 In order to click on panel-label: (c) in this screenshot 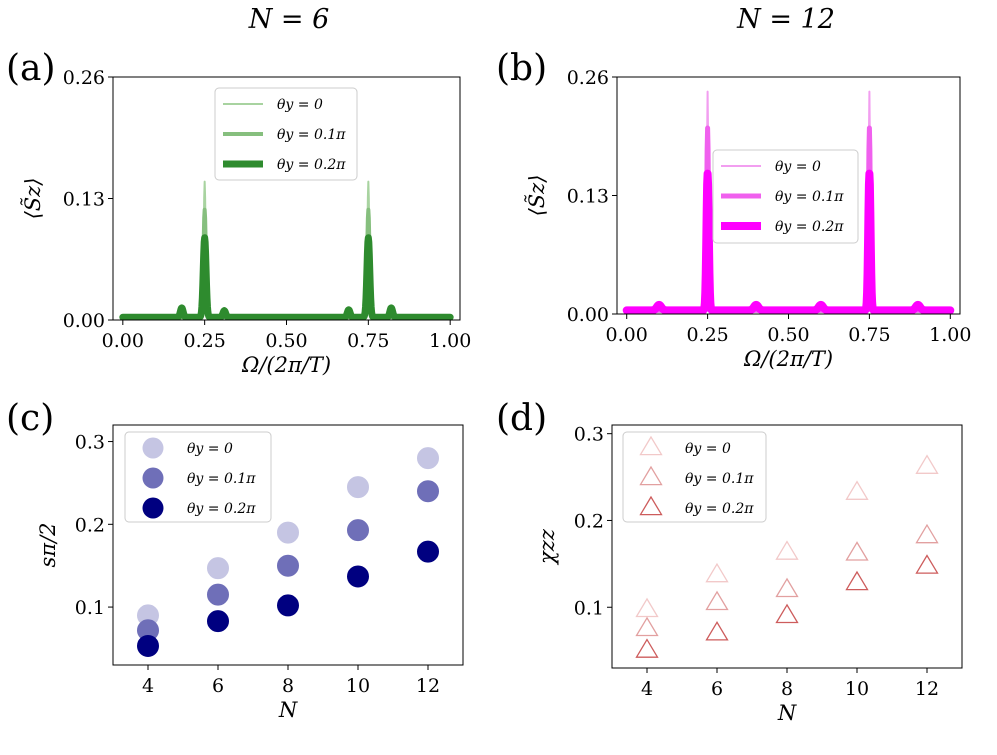, I will do `click(30, 418)`.